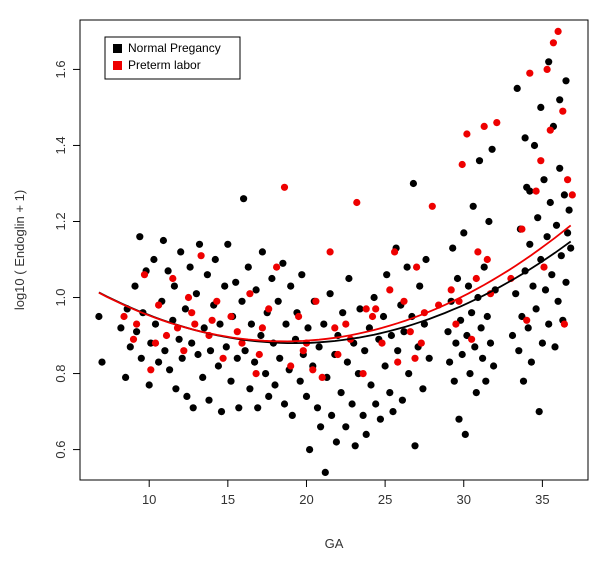  What do you see at coordinates (334, 543) in the screenshot?
I see `x-axis-label: GA` at bounding box center [334, 543].